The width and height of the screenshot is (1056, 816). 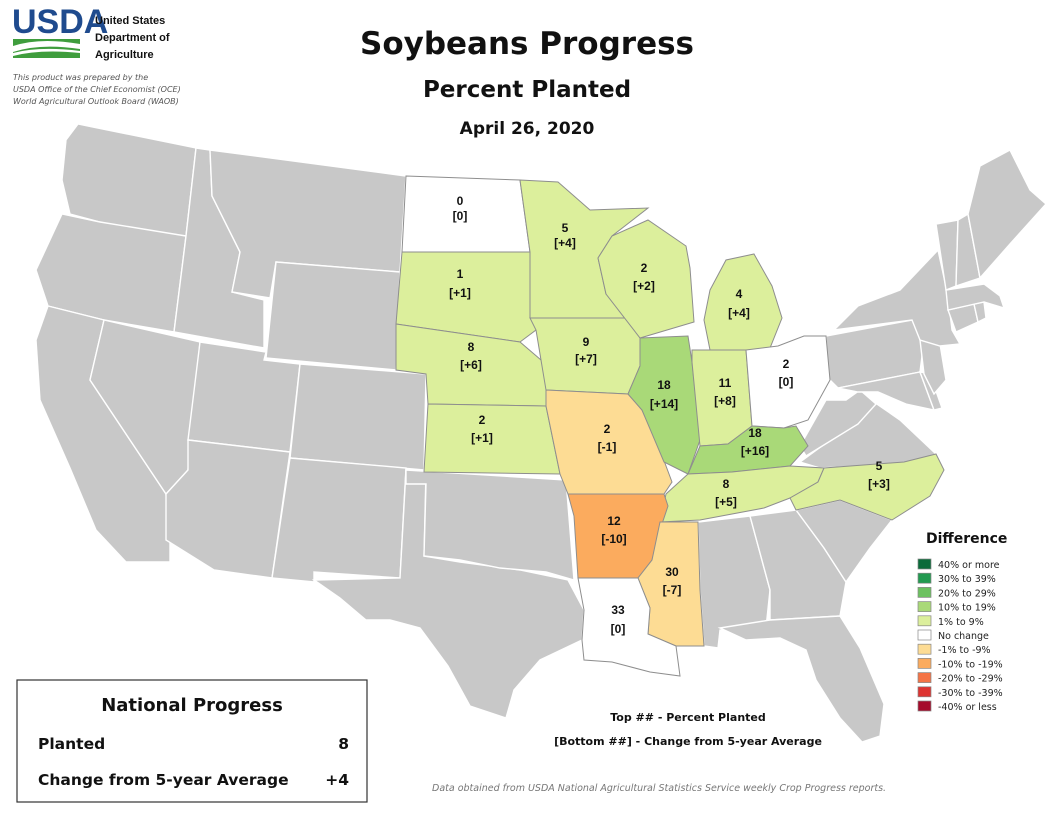 I want to click on state-change-ky: [+16], so click(x=755, y=451).